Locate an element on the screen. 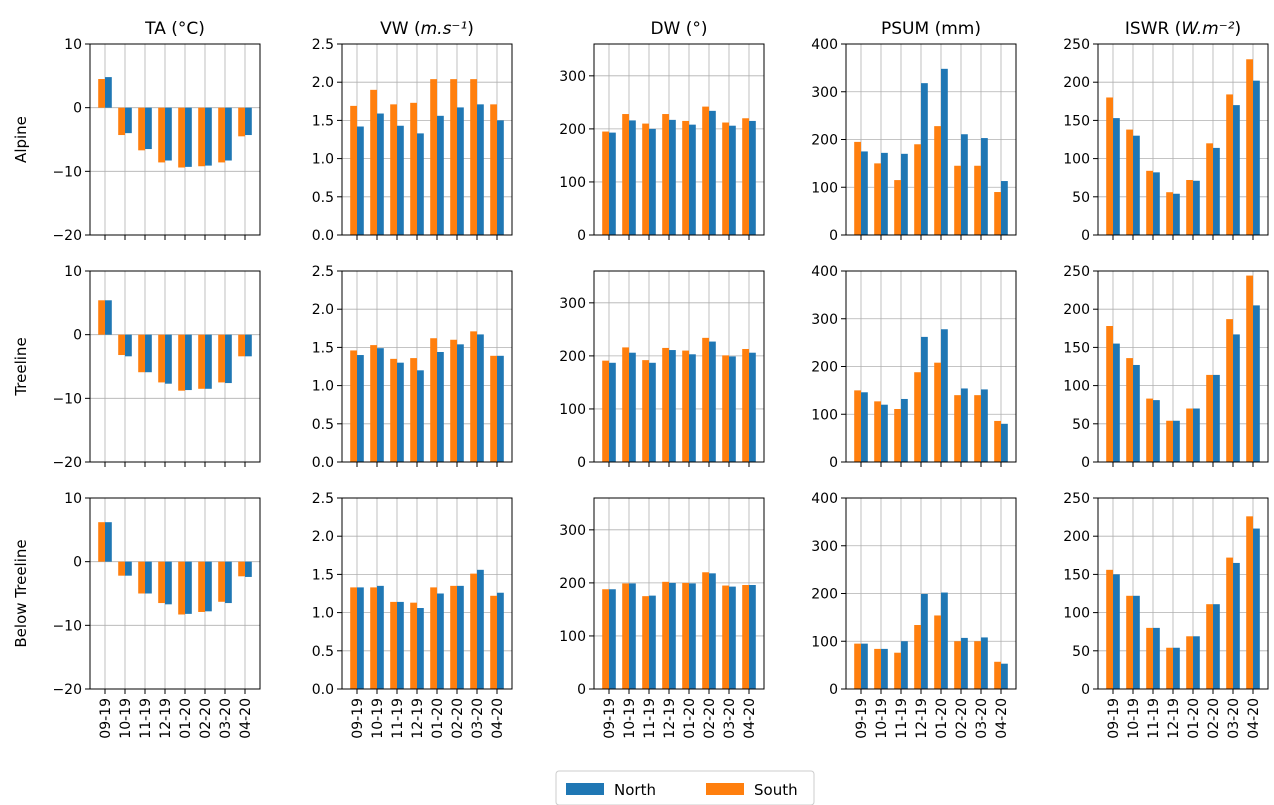  y-tick-label: 1.0 is located at coordinates (323, 614).